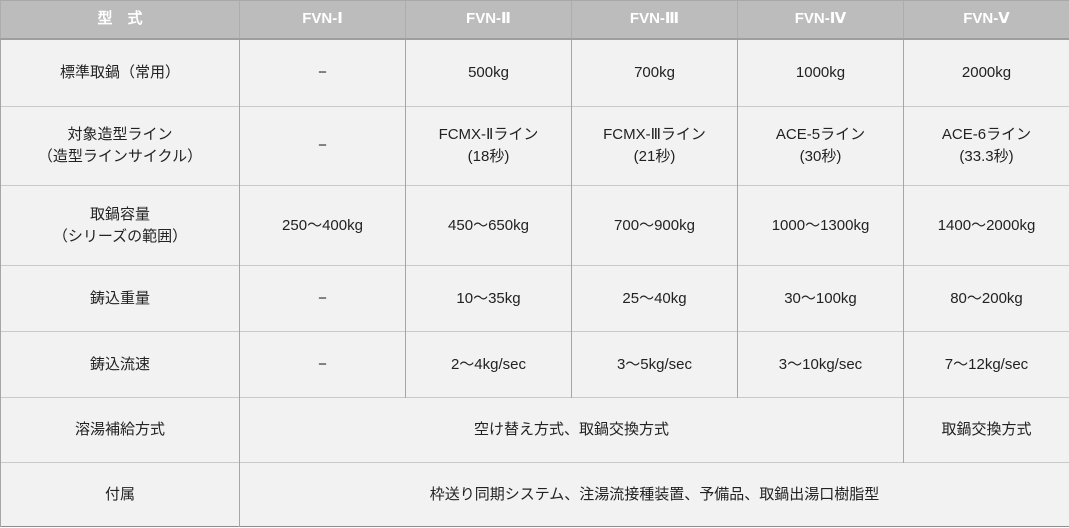 Image resolution: width=1069 pixels, height=528 pixels. Describe the element at coordinates (120, 72) in the screenshot. I see `row-label: 標準取鍋（常用）` at that location.